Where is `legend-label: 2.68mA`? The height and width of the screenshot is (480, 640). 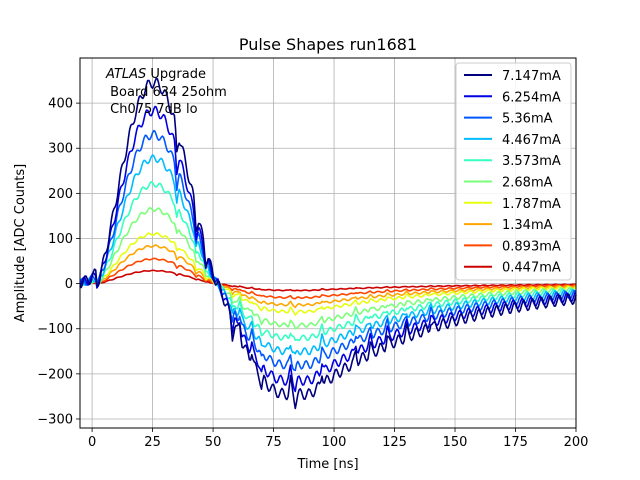 legend-label: 2.68mA is located at coordinates (527, 183).